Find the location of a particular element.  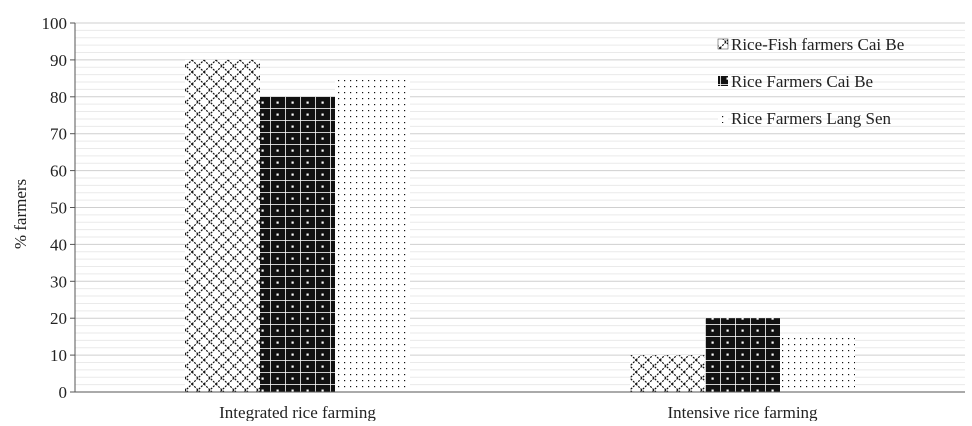

legend-label: Rice Farmers Cai Be is located at coordinates (802, 81).